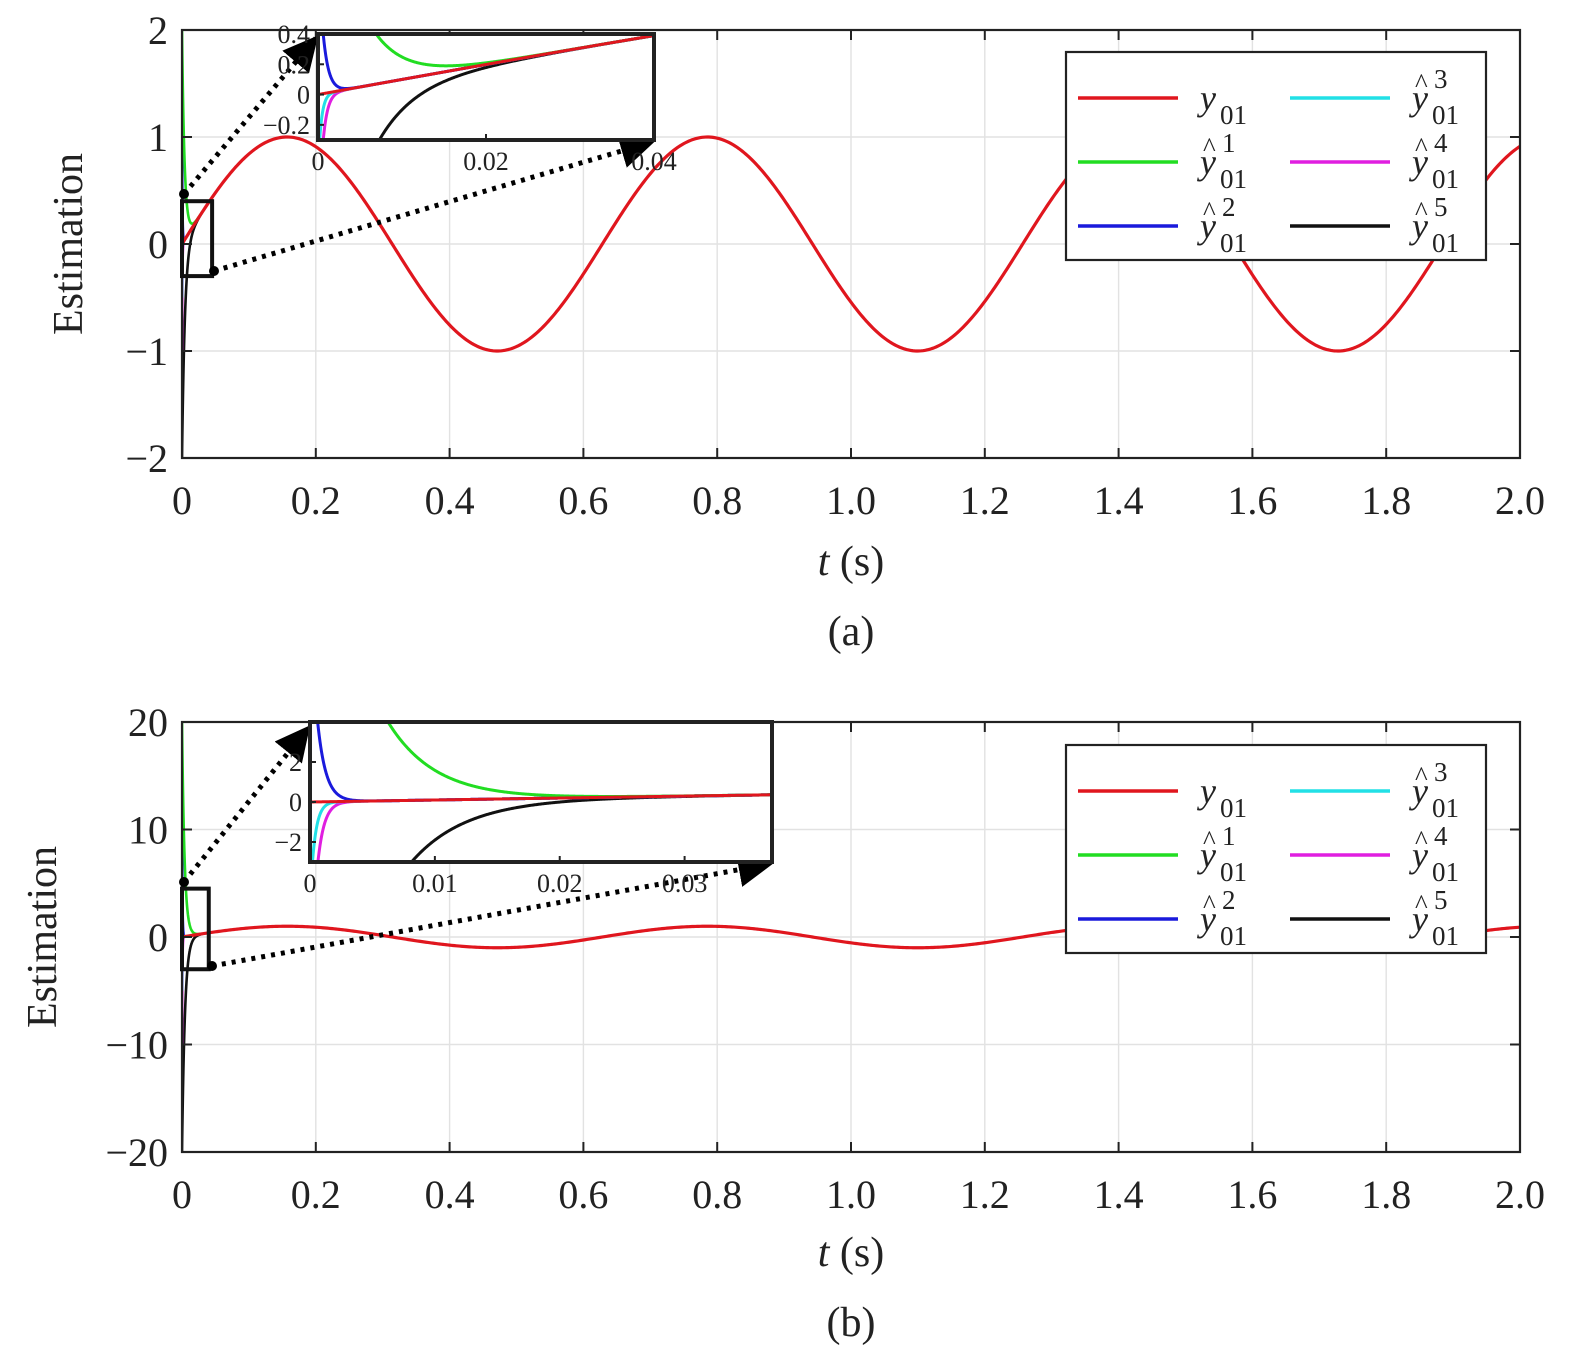 This screenshot has width=1575, height=1357. Describe the element at coordinates (435, 883) in the screenshot. I see `inset-x-tick-label-1: 0.01` at that location.